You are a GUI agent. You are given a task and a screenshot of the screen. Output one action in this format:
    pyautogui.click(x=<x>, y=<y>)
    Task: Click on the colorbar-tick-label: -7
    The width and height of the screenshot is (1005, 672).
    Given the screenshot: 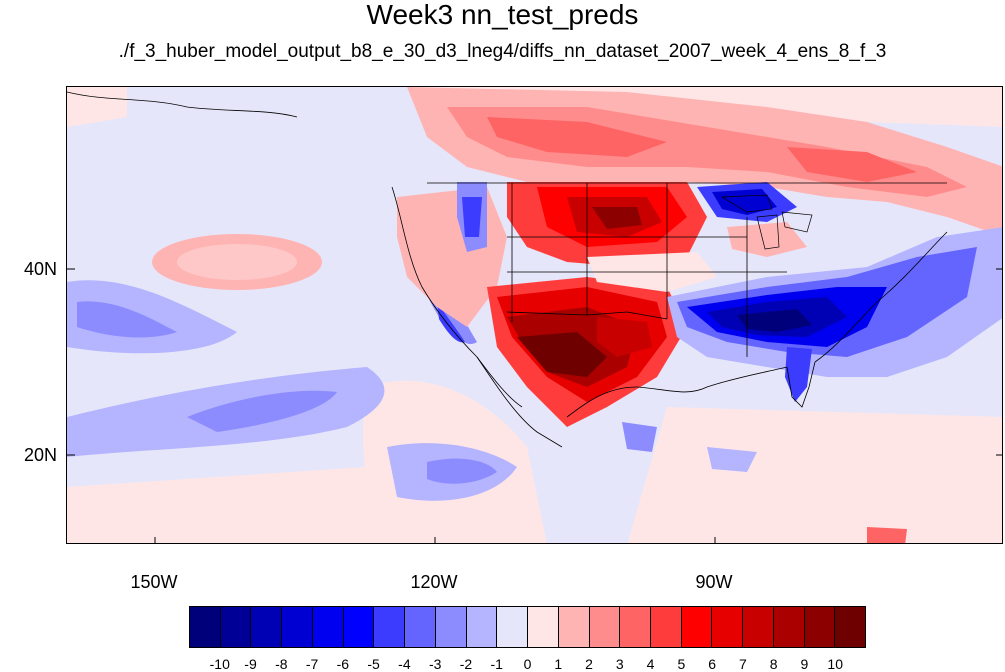 What is the action you would take?
    pyautogui.click(x=312, y=664)
    